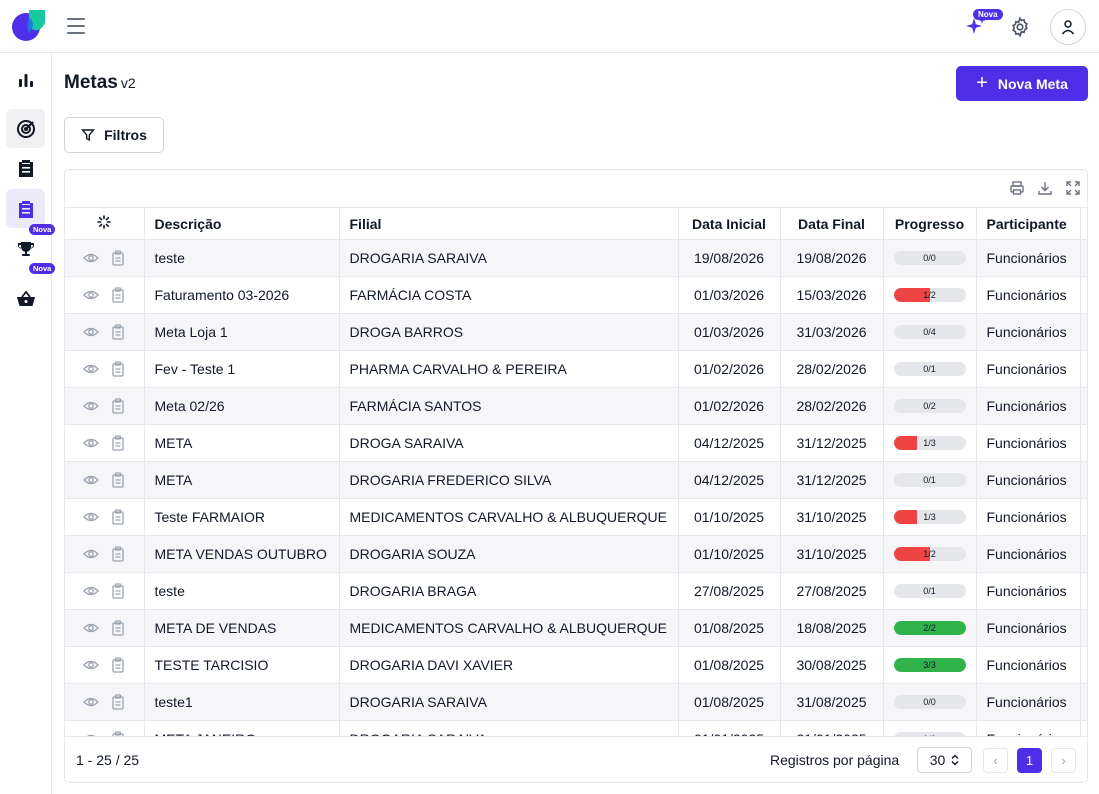 The width and height of the screenshot is (1099, 794). I want to click on progress-label: 2/2, so click(929, 628).